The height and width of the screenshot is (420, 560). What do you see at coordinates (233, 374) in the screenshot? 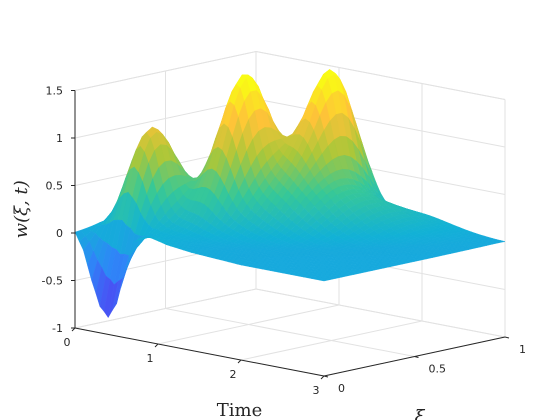
I see `x-tick-label: 2` at bounding box center [233, 374].